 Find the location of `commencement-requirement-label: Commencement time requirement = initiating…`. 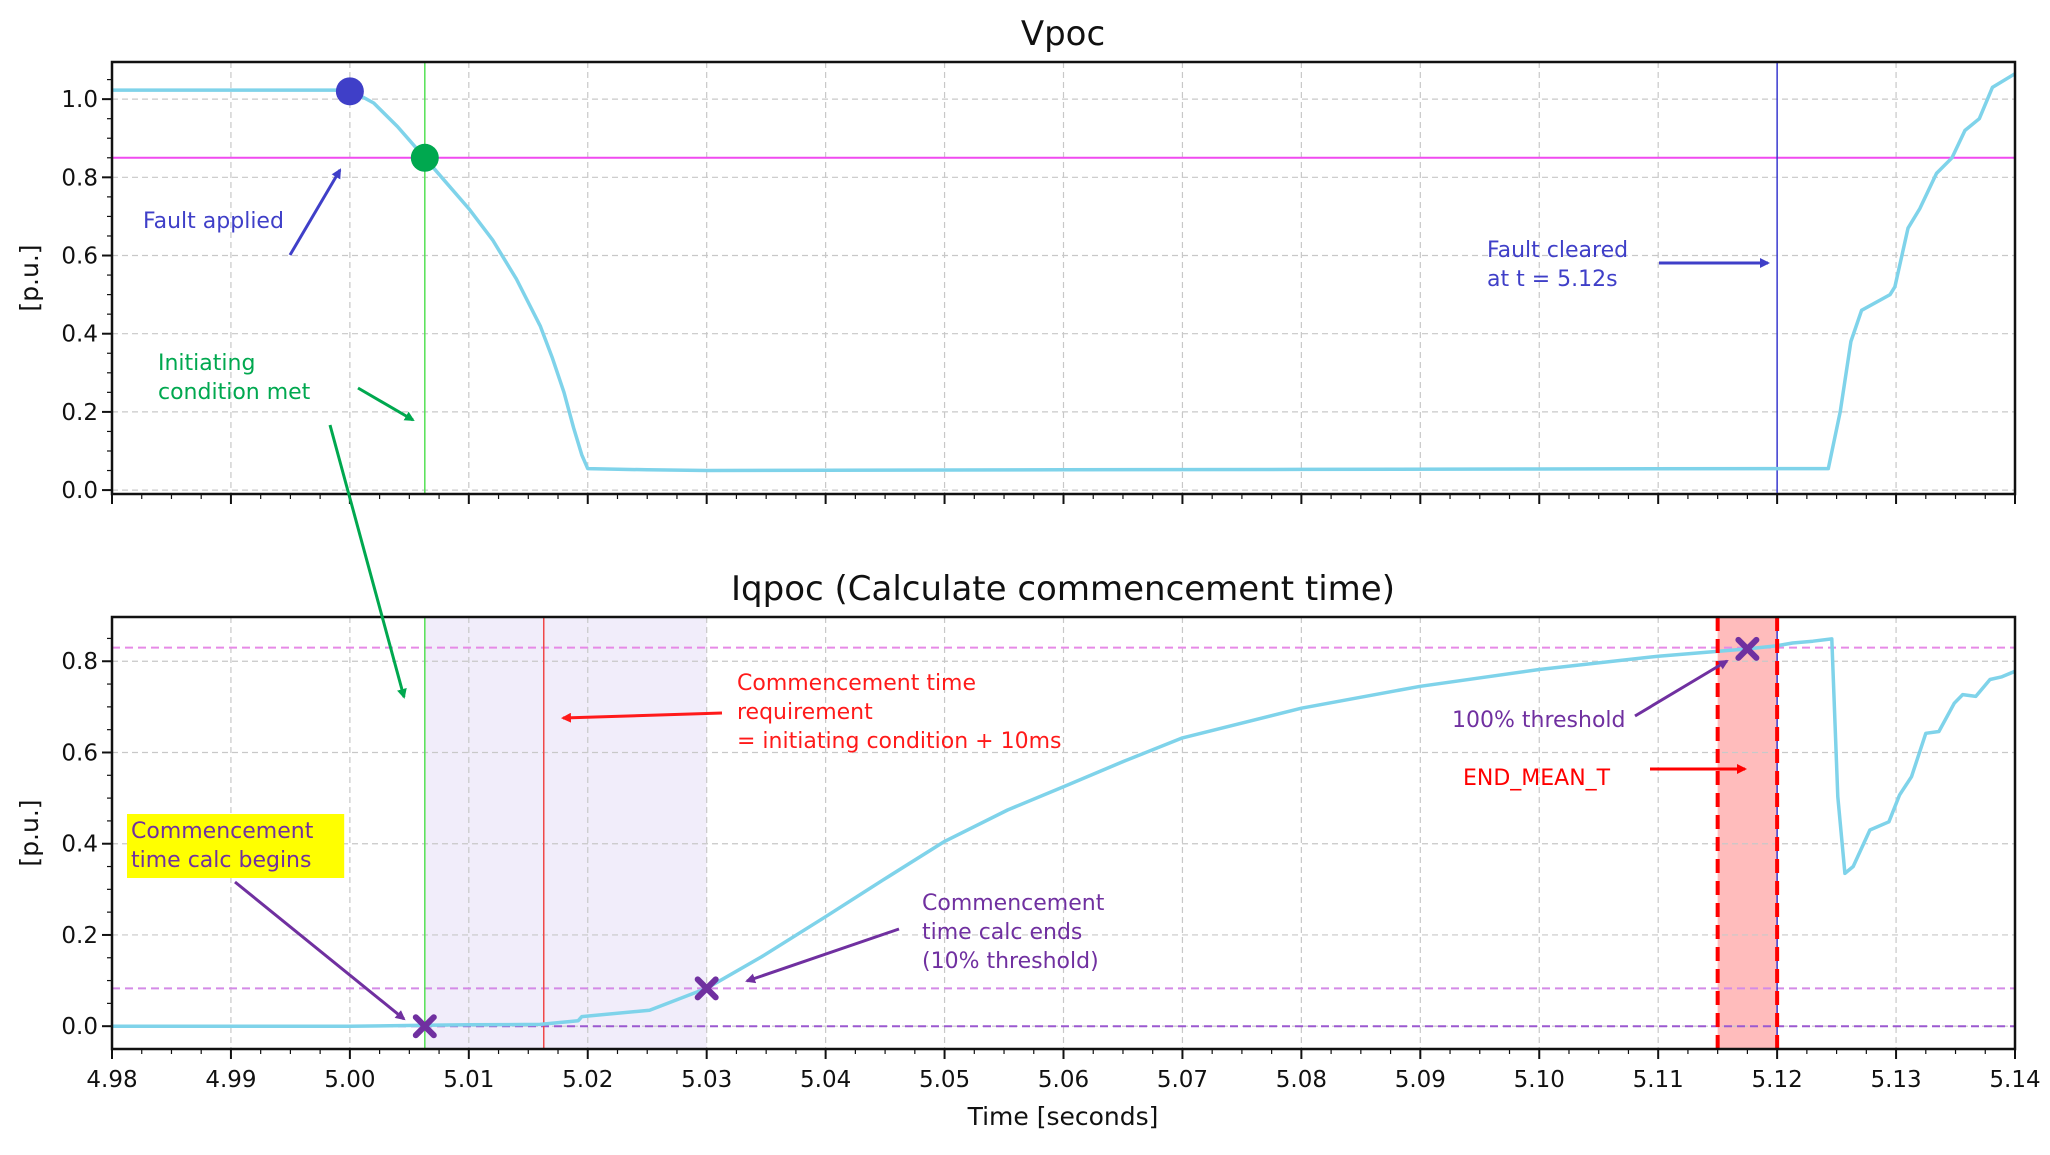

commencement-requirement-label: Commencement time requirement = initiating… is located at coordinates (811, 712).